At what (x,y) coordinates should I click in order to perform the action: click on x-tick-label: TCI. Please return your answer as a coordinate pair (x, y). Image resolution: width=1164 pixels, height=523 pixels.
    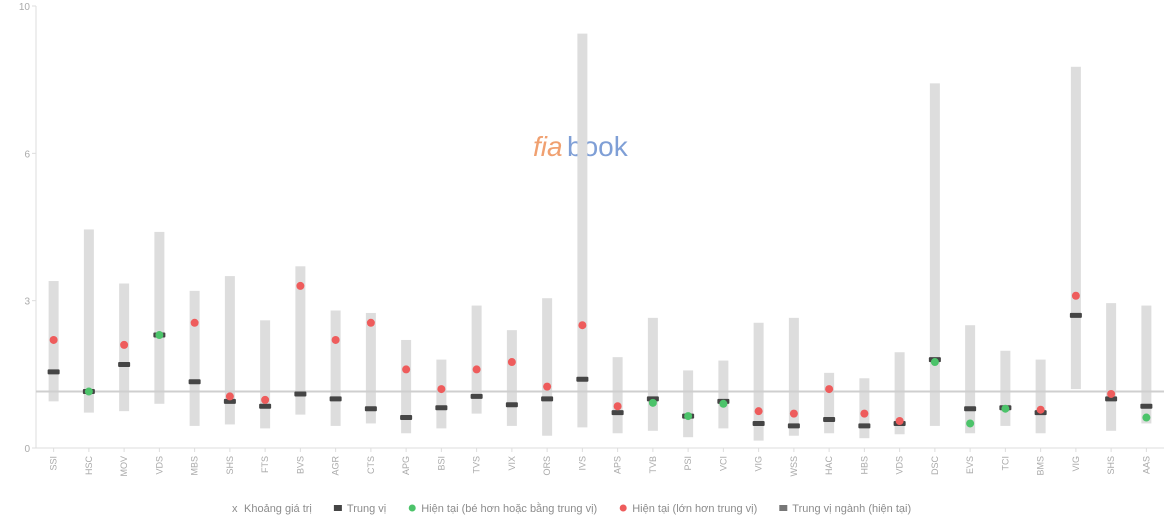
    Looking at the image, I should click on (1005, 463).